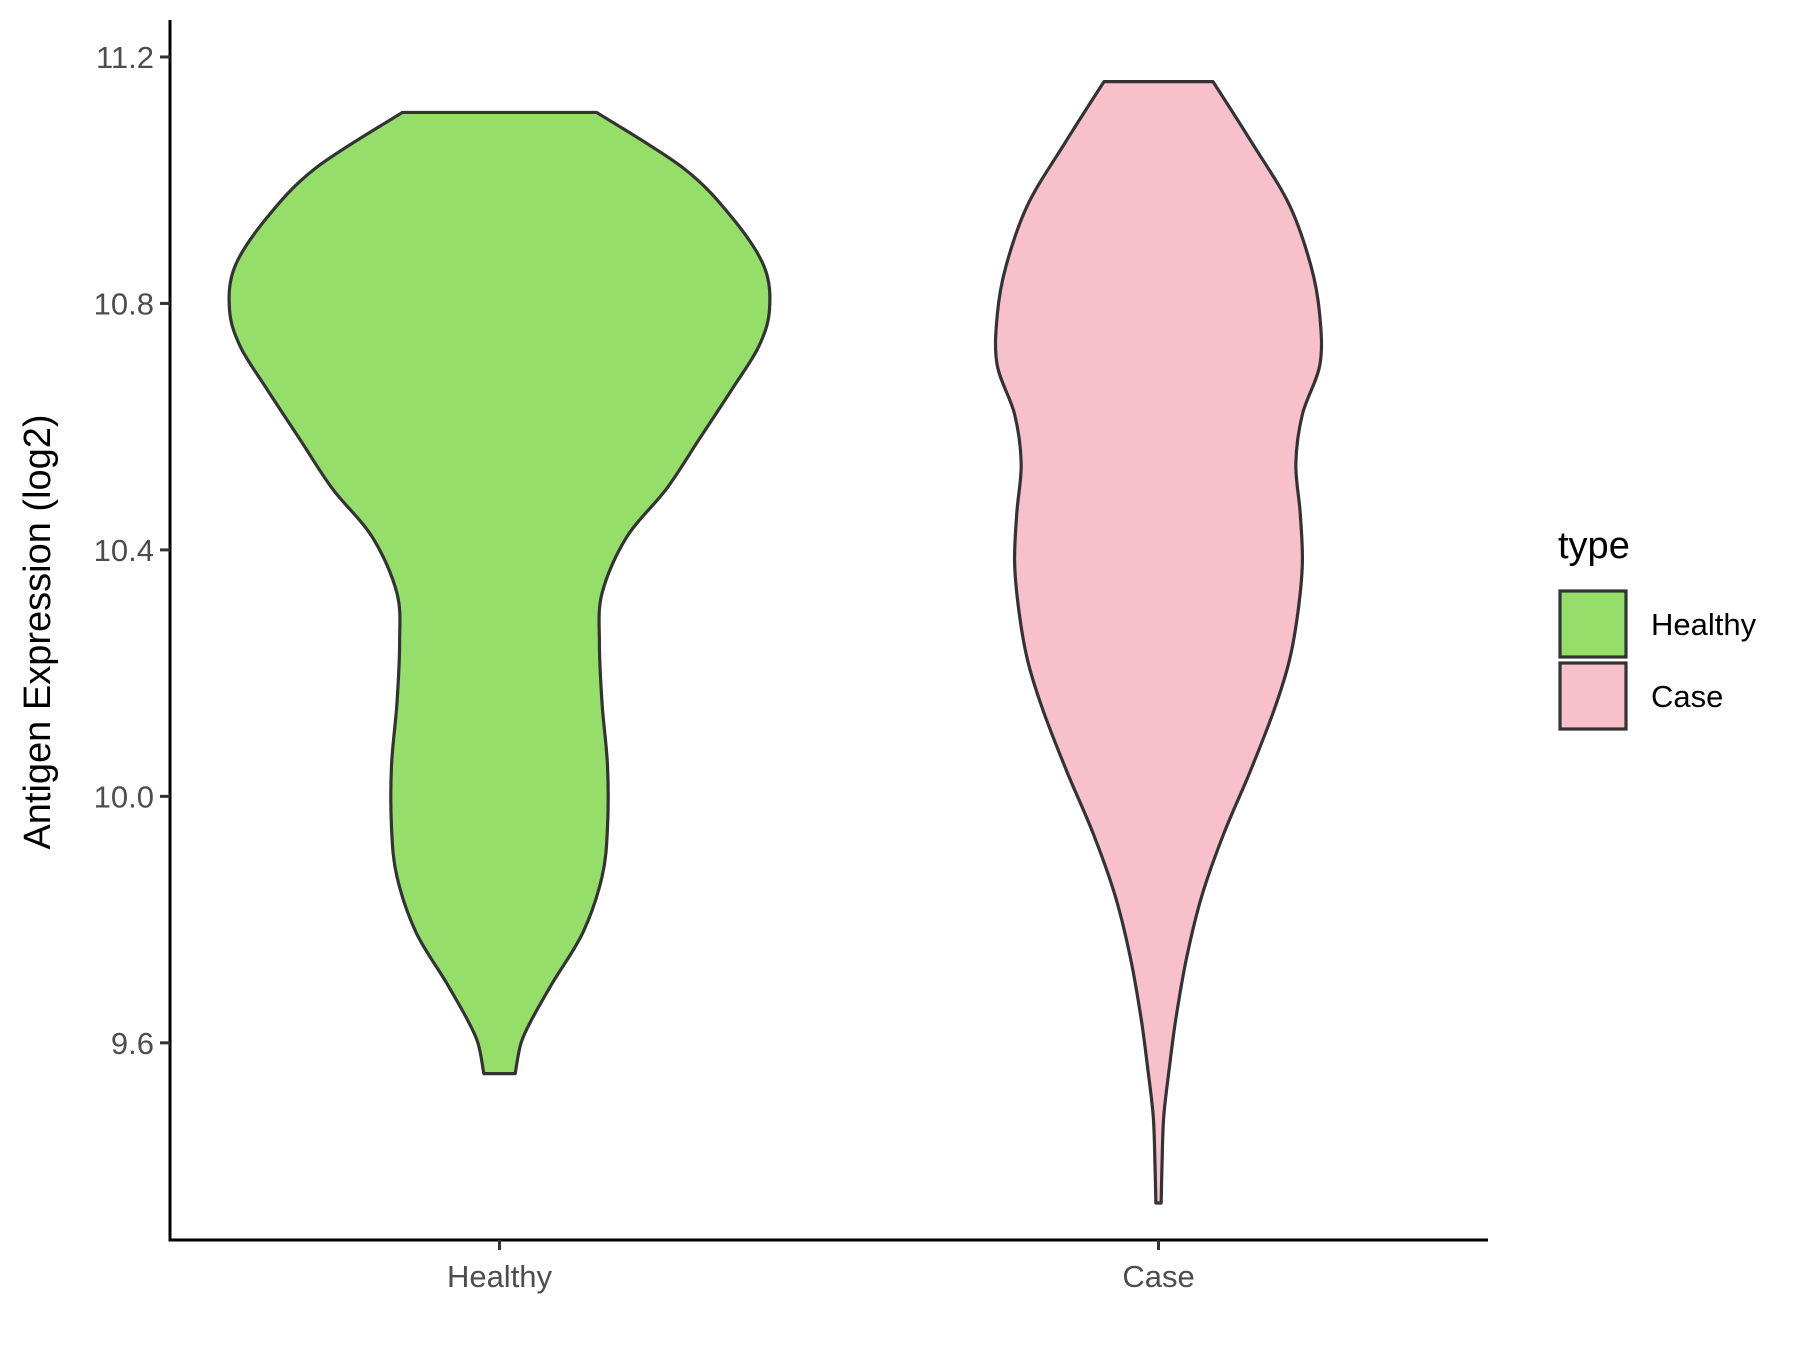  Describe the element at coordinates (124, 303) in the screenshot. I see `y-tick-label: 10.8` at that location.